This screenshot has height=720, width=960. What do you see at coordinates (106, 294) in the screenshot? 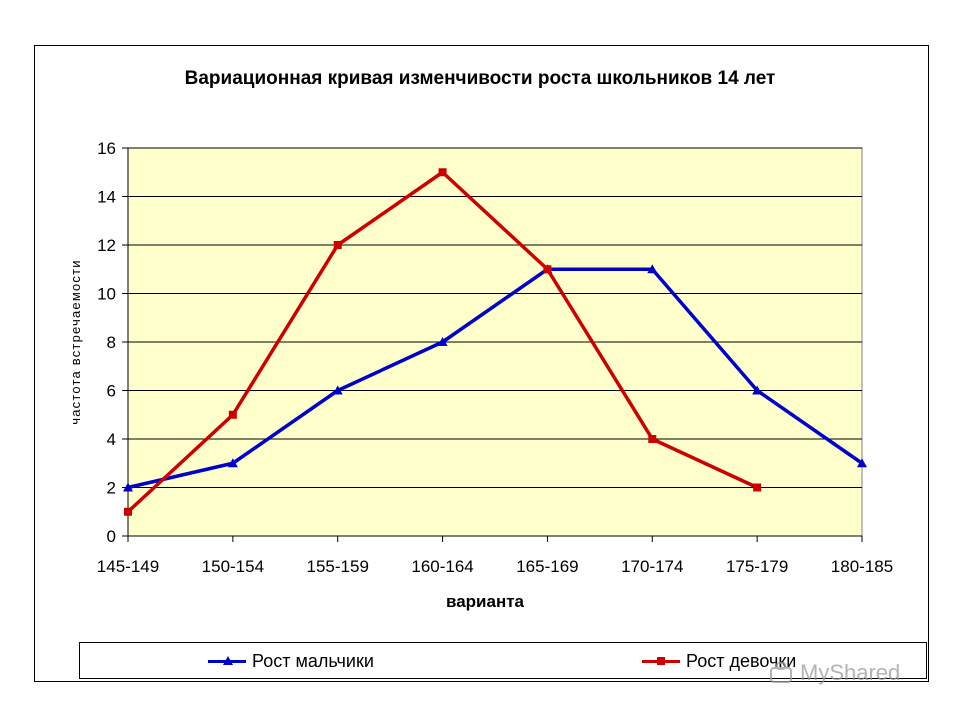
I see `y-tick-label: 10` at bounding box center [106, 294].